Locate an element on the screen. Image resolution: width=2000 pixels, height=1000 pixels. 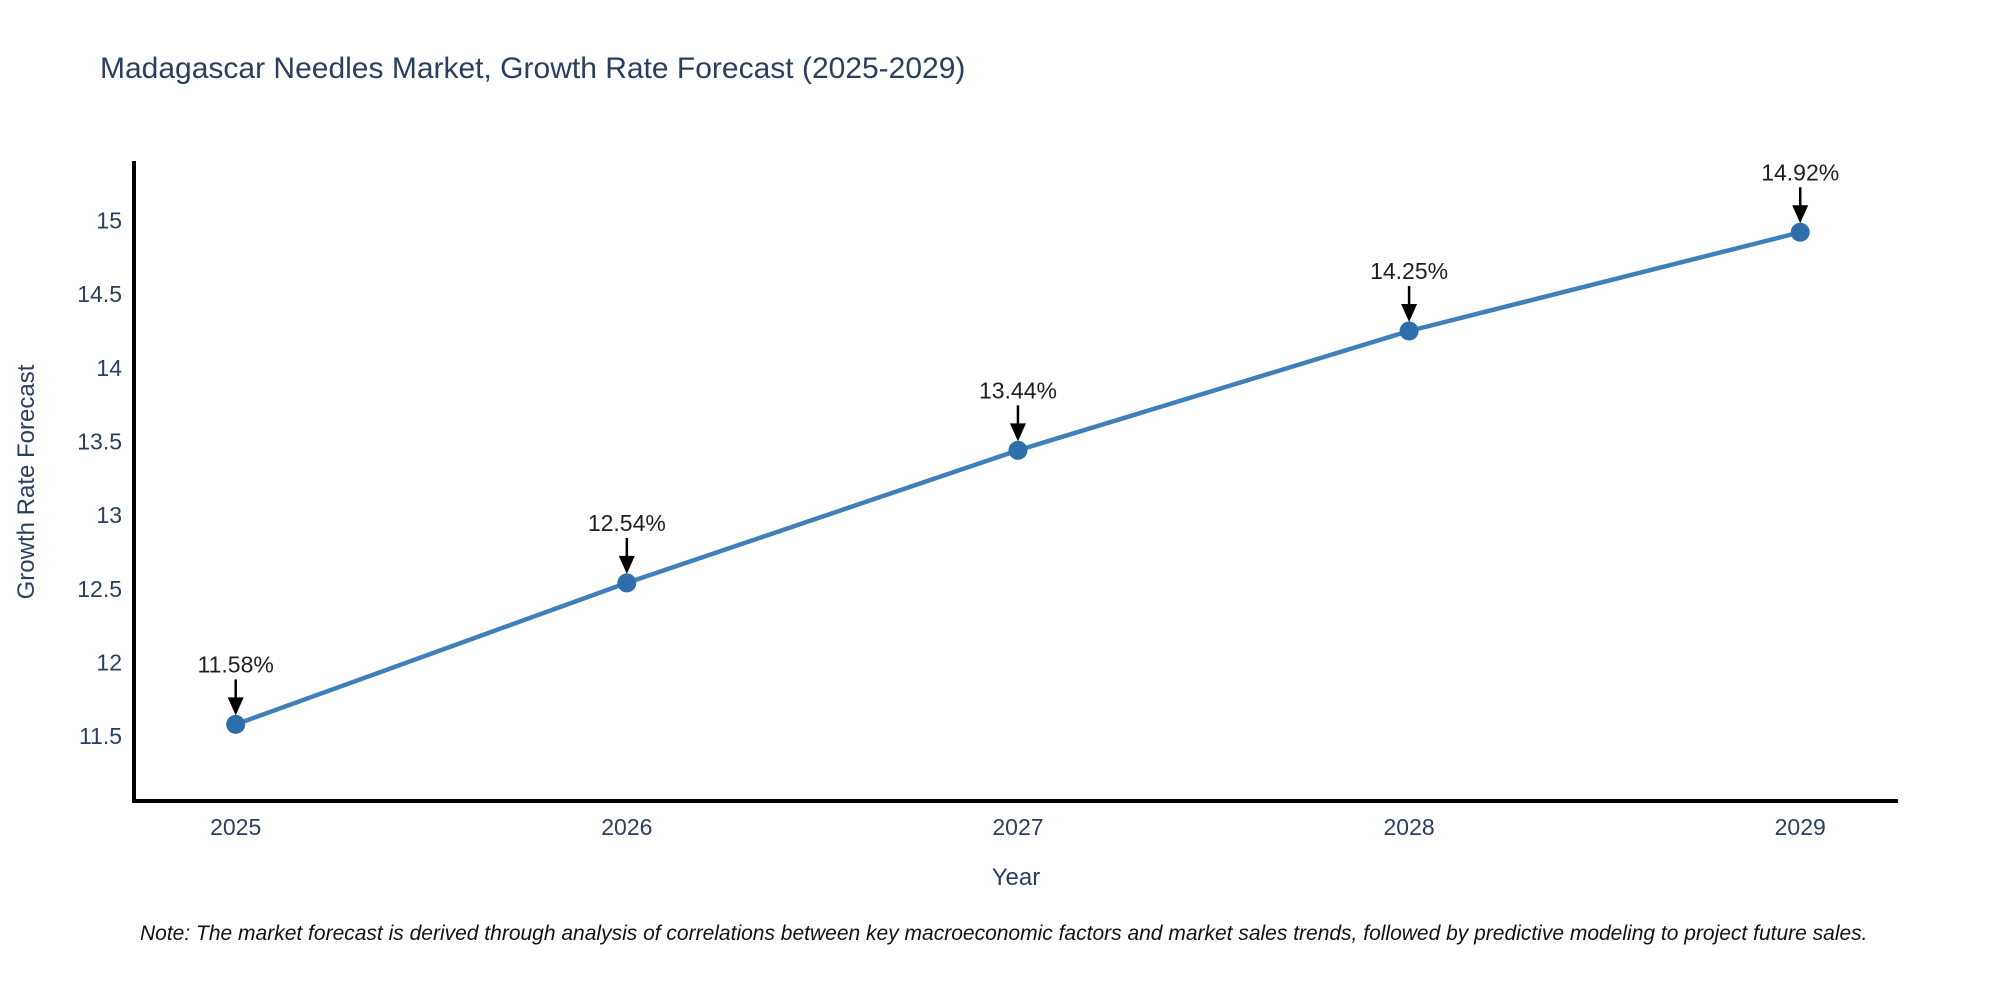
y-tick-labels: 11.5 12 12.5 13 13.5 14 14.5 15 is located at coordinates (99, 478).